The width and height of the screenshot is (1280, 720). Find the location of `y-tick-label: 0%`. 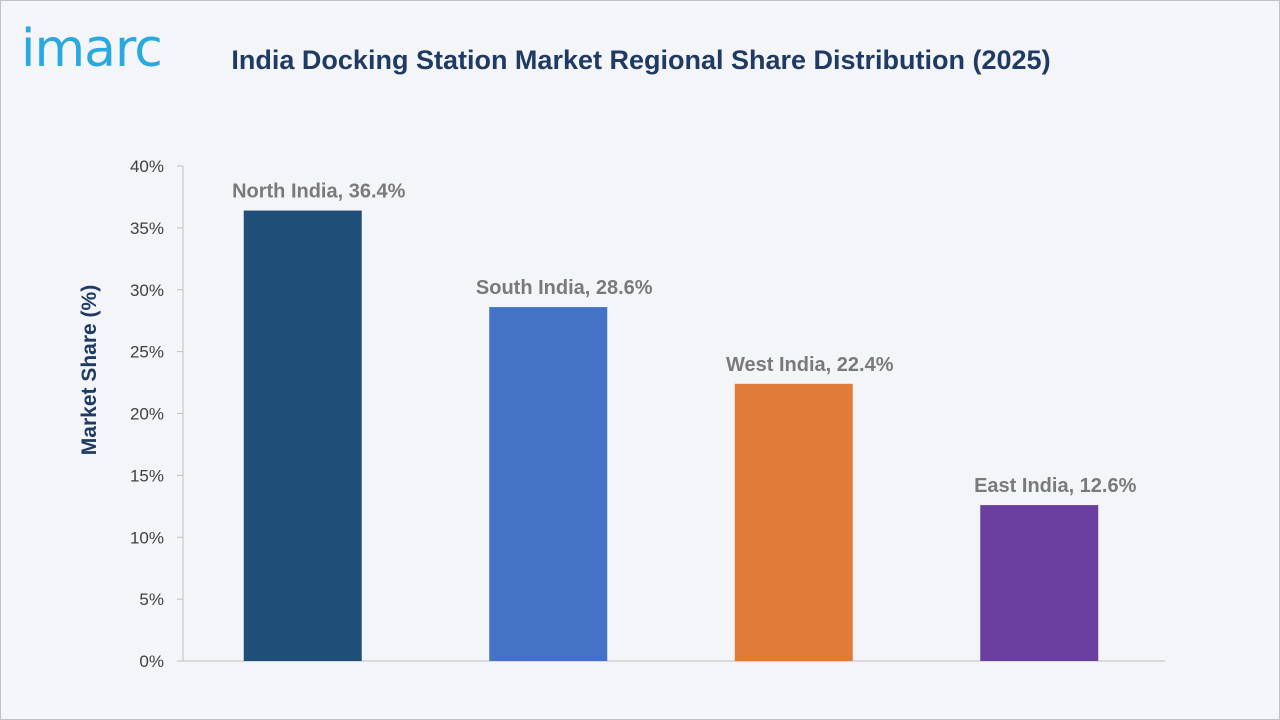

y-tick-label: 0% is located at coordinates (151, 661).